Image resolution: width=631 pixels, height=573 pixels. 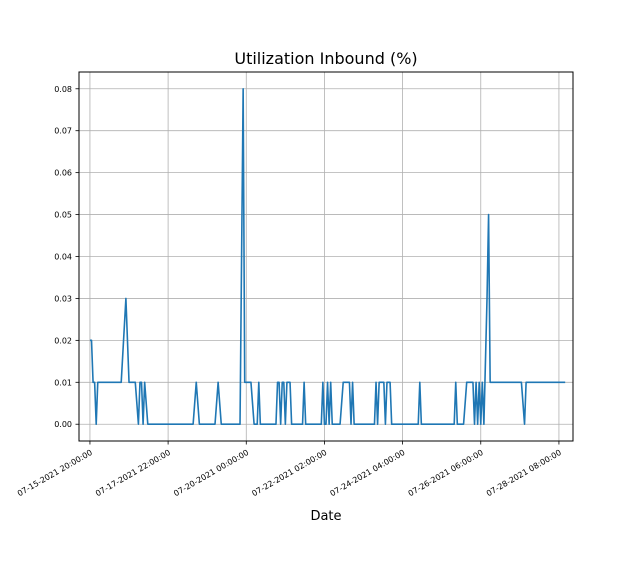 What do you see at coordinates (524, 473) in the screenshot?
I see `x-tick-label: 07-28-2021 08:00:00` at bounding box center [524, 473].